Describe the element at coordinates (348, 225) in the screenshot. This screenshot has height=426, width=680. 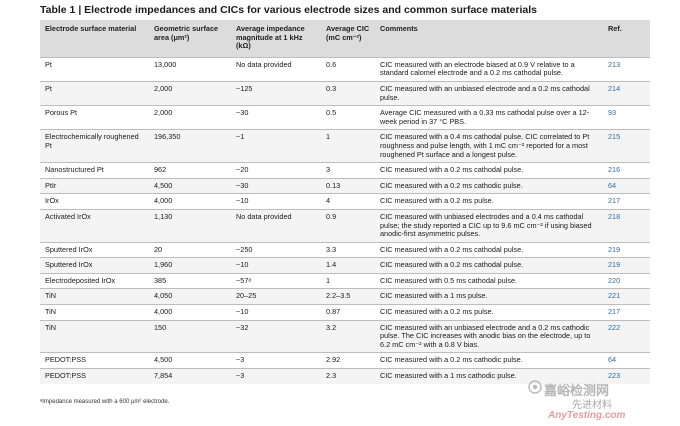
I see `cell-cic: 0.9` at that location.